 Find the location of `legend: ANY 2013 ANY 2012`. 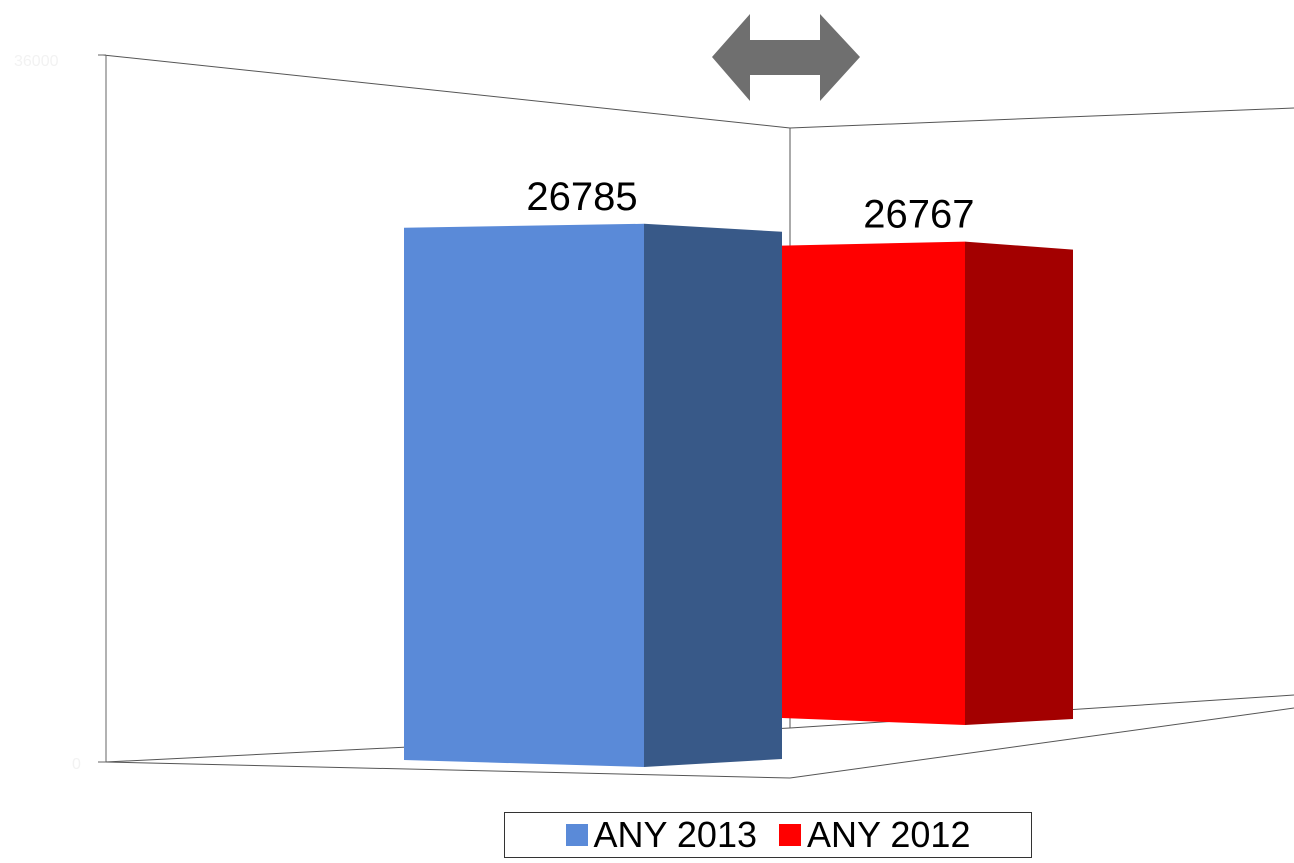

legend: ANY 2013 ANY 2012 is located at coordinates (768, 835).